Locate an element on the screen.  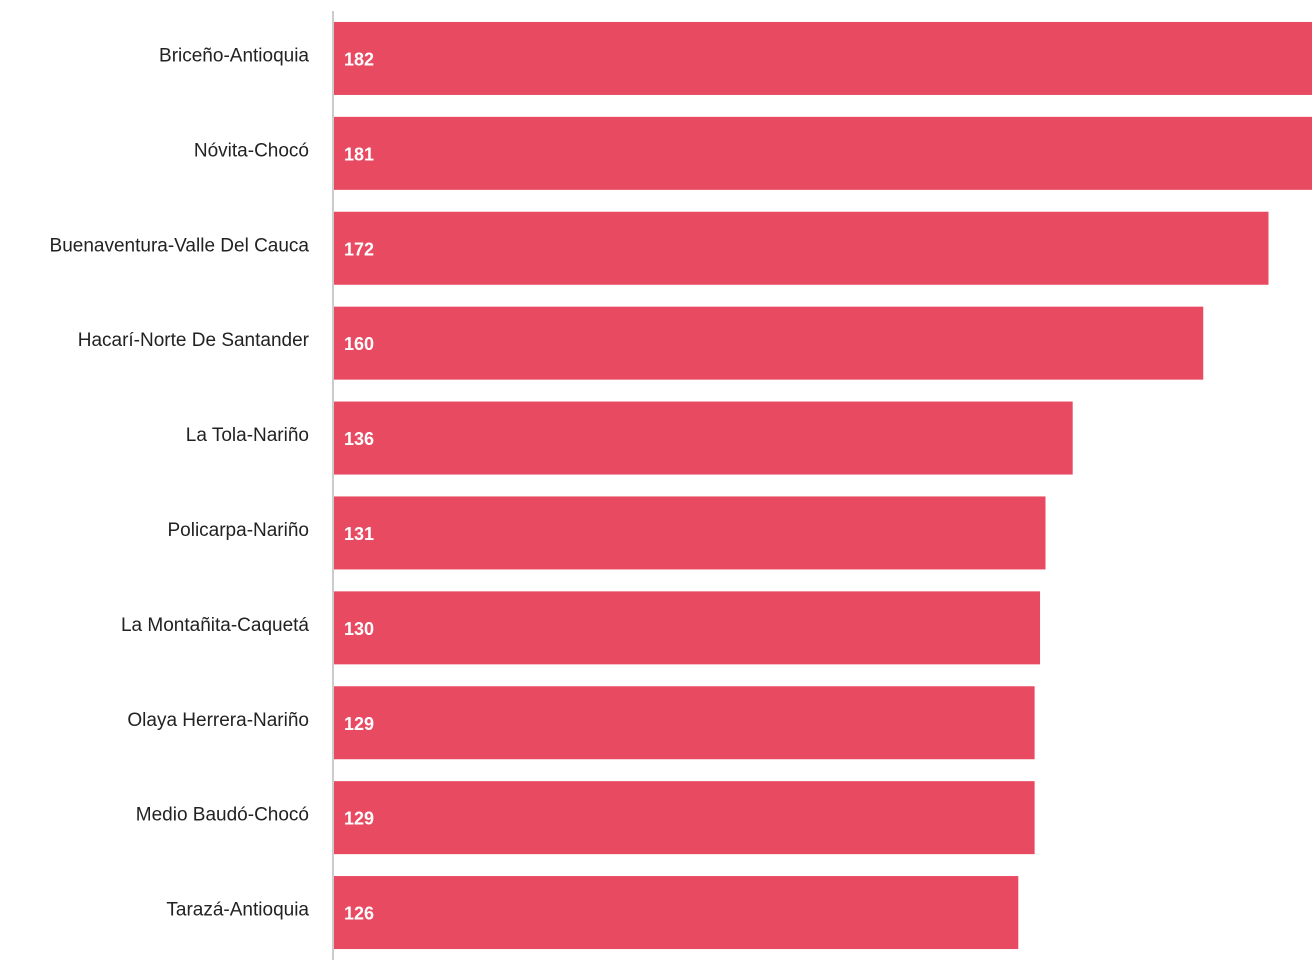
bar-value-label: 130 is located at coordinates (359, 629).